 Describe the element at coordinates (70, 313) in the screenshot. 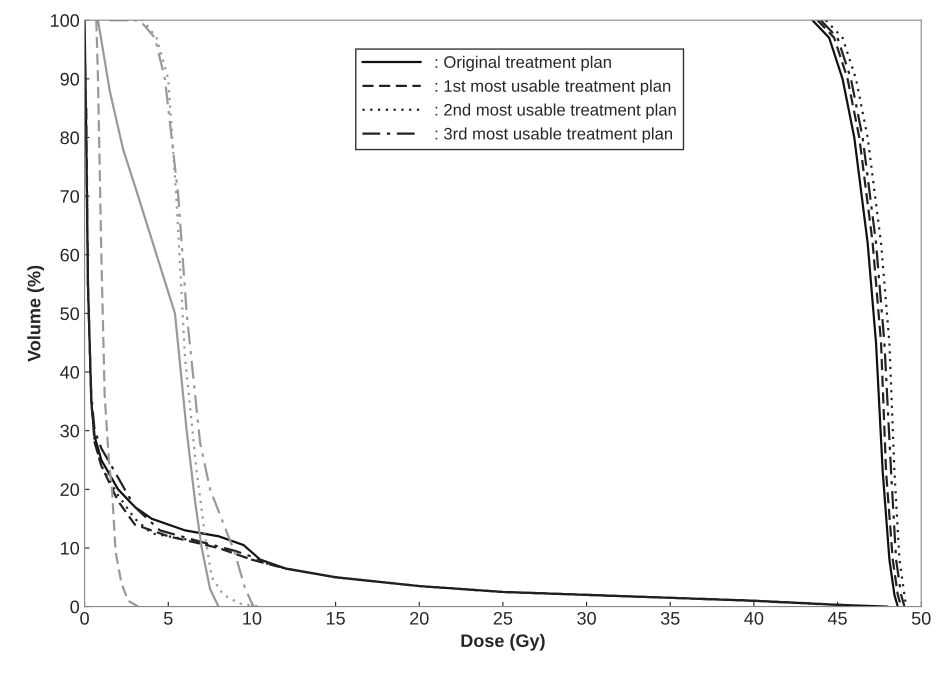

I see `y-tick-label: 50` at that location.